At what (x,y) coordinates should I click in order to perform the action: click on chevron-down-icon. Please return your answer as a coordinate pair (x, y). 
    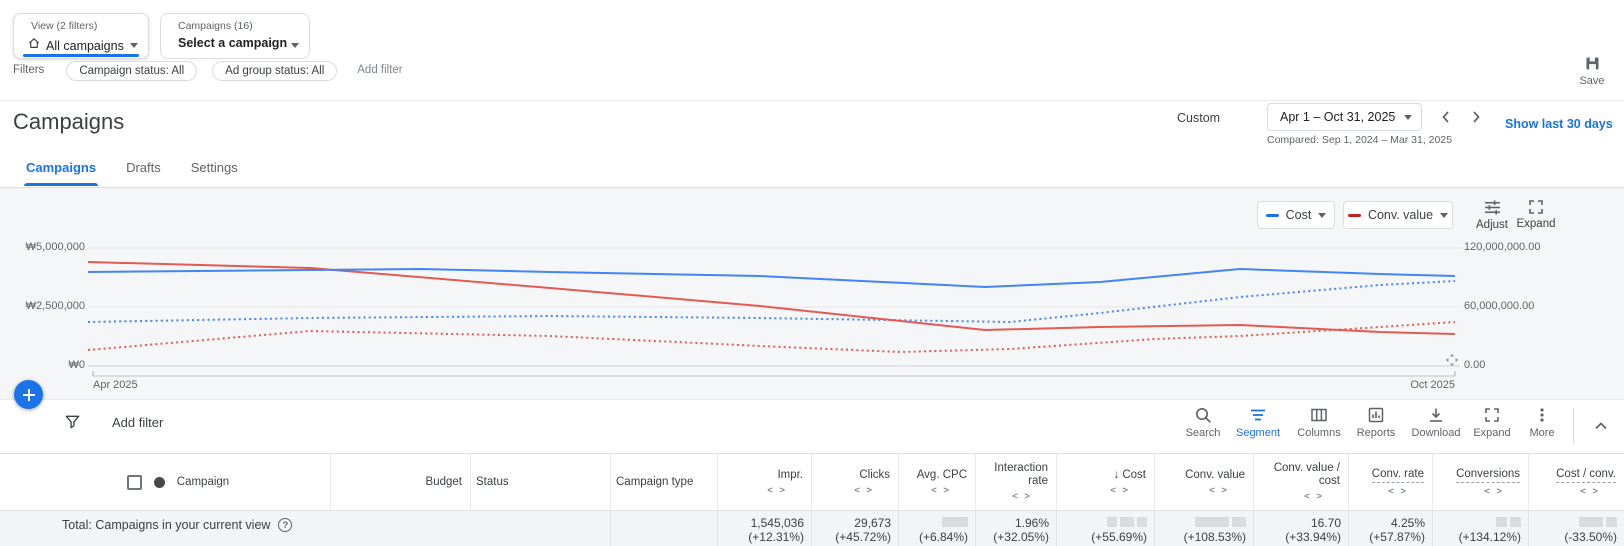
    Looking at the image, I should click on (295, 45).